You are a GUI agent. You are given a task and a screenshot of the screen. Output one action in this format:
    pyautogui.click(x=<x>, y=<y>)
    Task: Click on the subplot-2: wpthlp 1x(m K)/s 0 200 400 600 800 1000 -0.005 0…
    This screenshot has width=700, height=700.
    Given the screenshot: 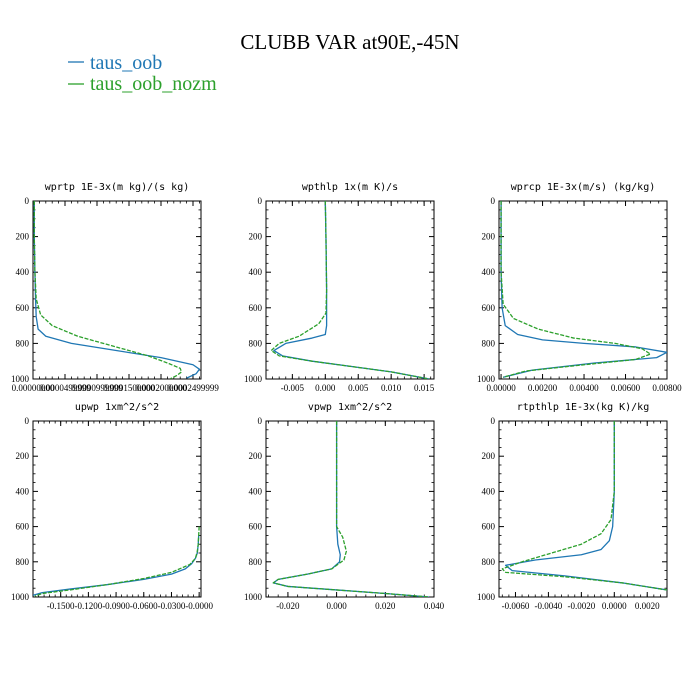 What is the action you would take?
    pyautogui.click(x=339, y=287)
    